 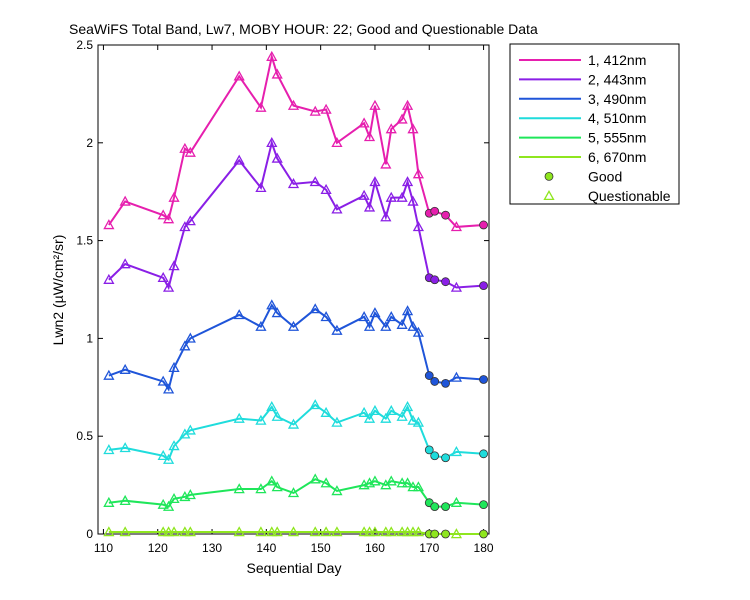 What do you see at coordinates (89, 534) in the screenshot?
I see `y-tick-label: 0` at bounding box center [89, 534].